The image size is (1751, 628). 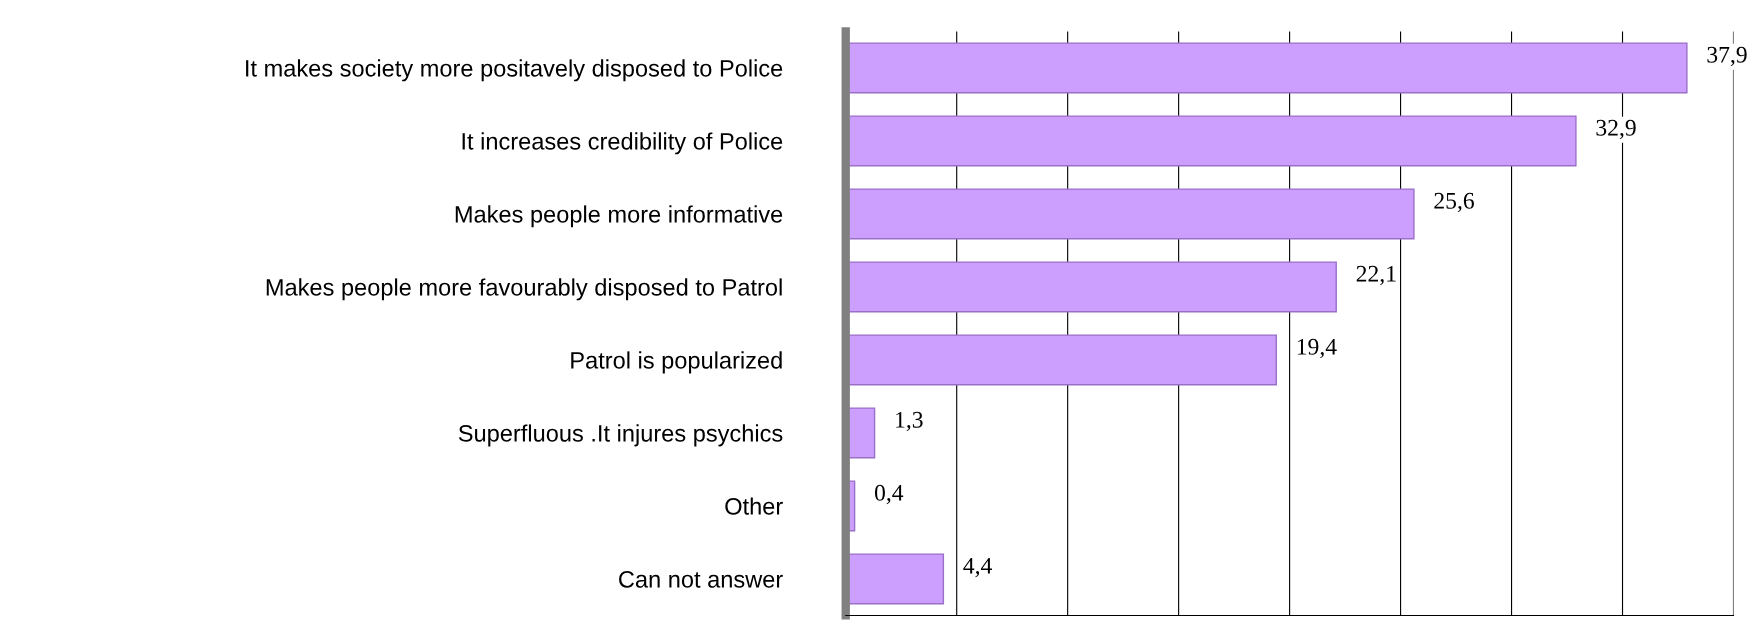 I want to click on y-tick-label: Can not answer, so click(x=701, y=579).